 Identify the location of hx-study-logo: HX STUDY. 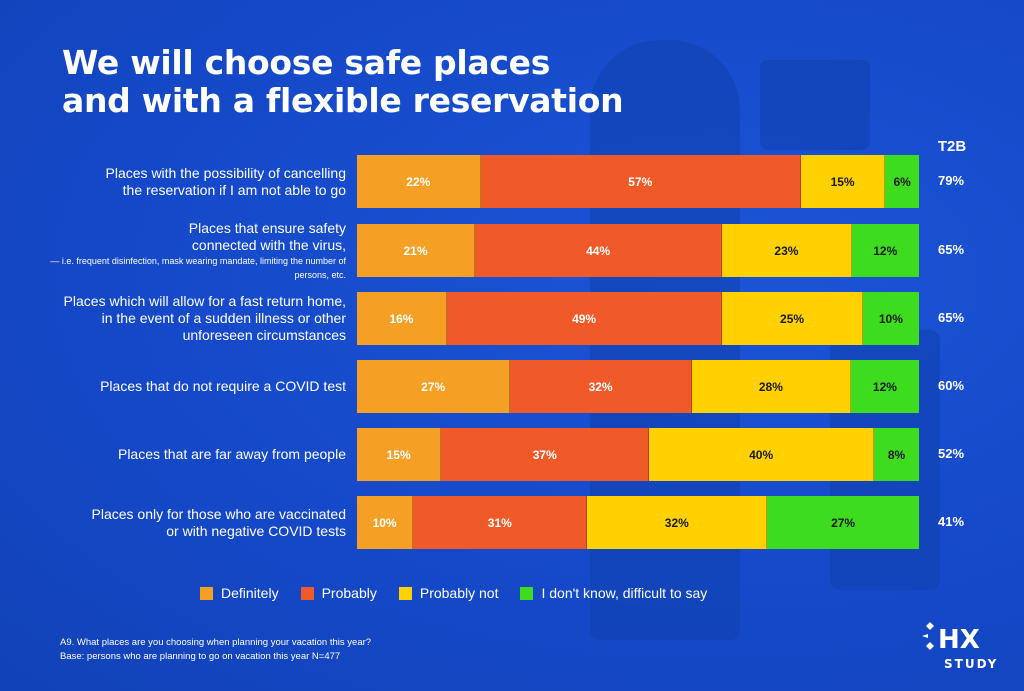
(960, 648).